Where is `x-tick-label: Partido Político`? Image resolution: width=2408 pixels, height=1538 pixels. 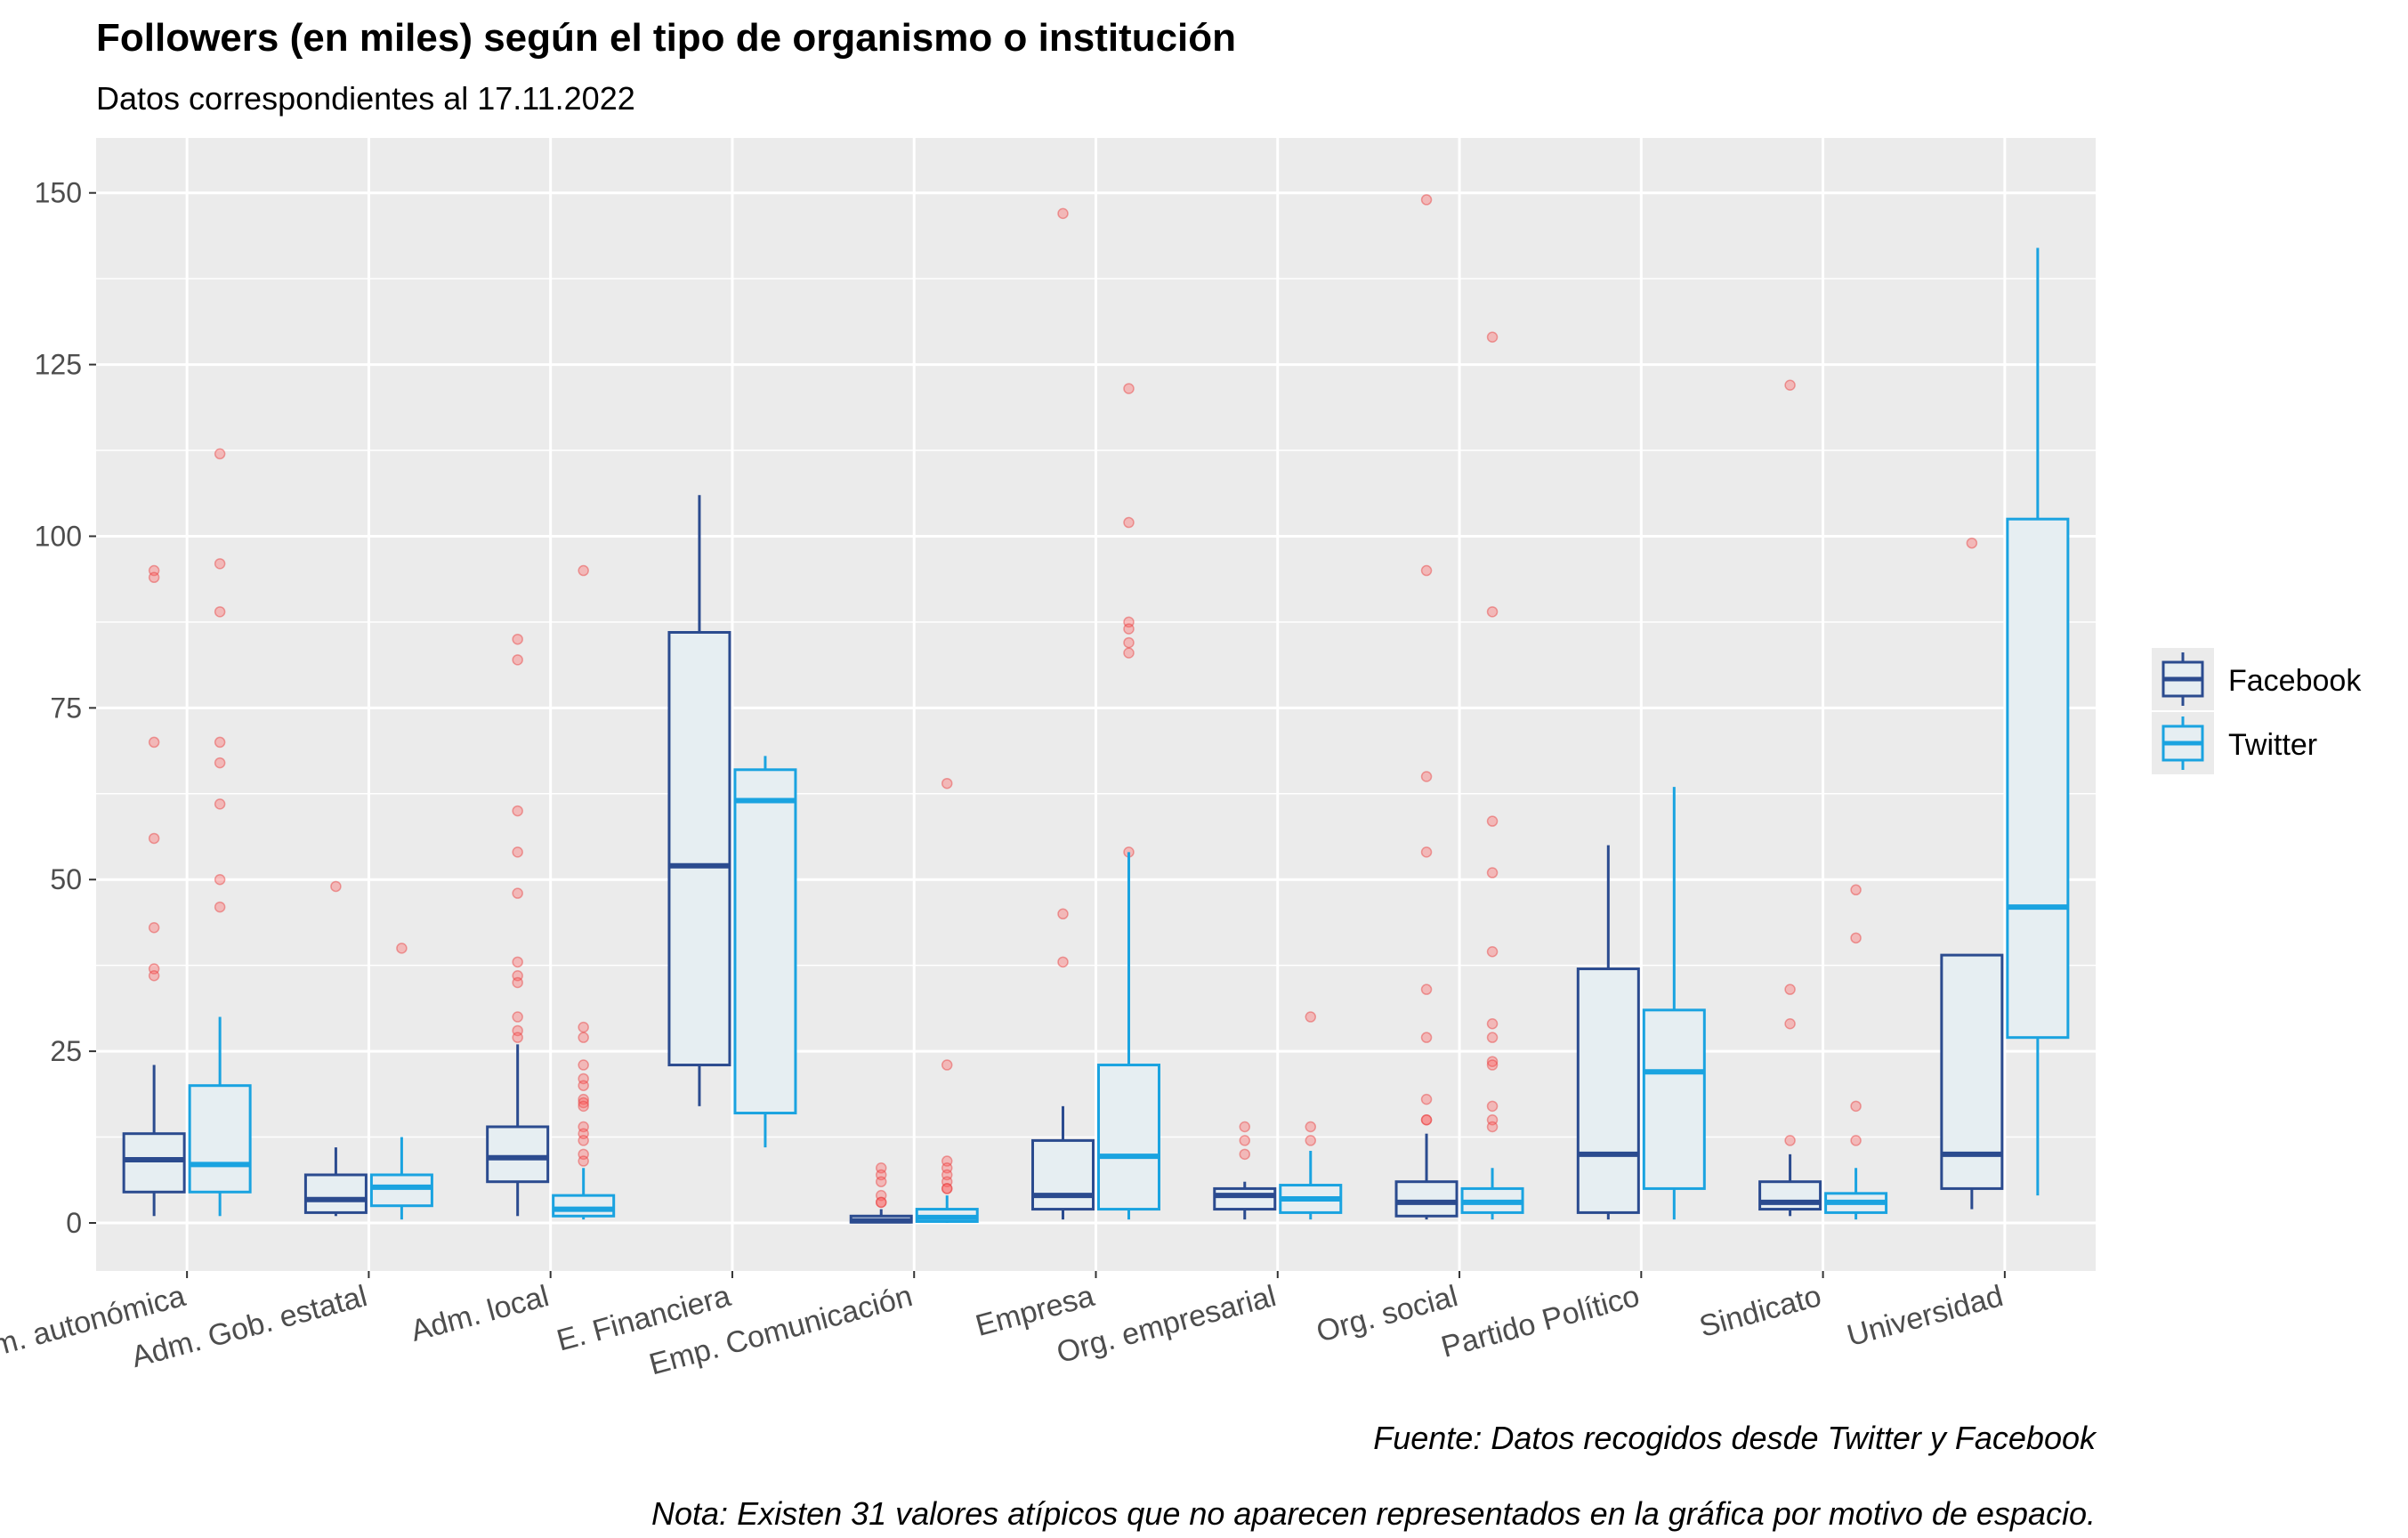 x-tick-label: Partido Político is located at coordinates (1541, 1321).